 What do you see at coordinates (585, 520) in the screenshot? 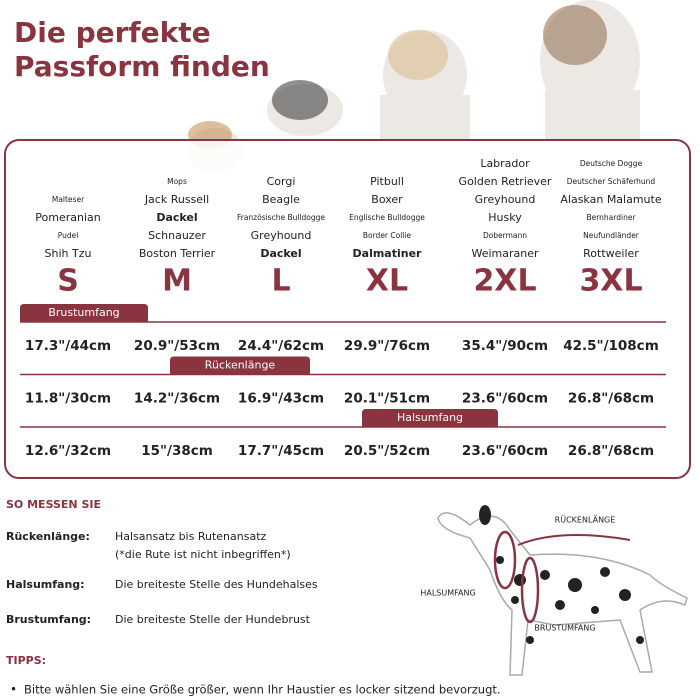
I see `diagram-label: RÜCKENLÄNGE` at bounding box center [585, 520].